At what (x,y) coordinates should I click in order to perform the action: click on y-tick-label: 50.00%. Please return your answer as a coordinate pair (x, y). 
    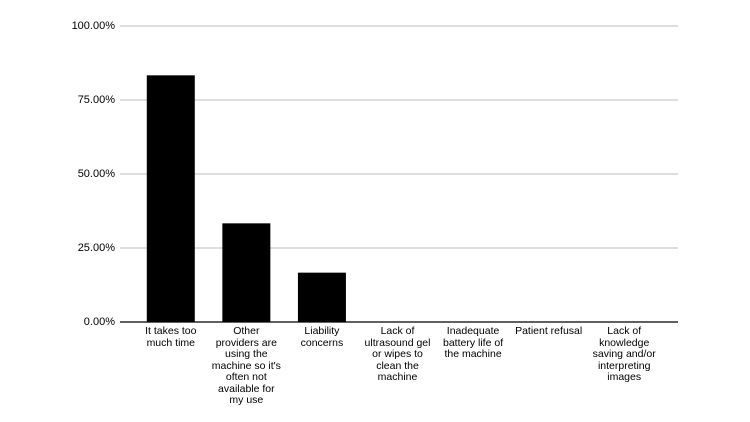
    Looking at the image, I should click on (97, 174).